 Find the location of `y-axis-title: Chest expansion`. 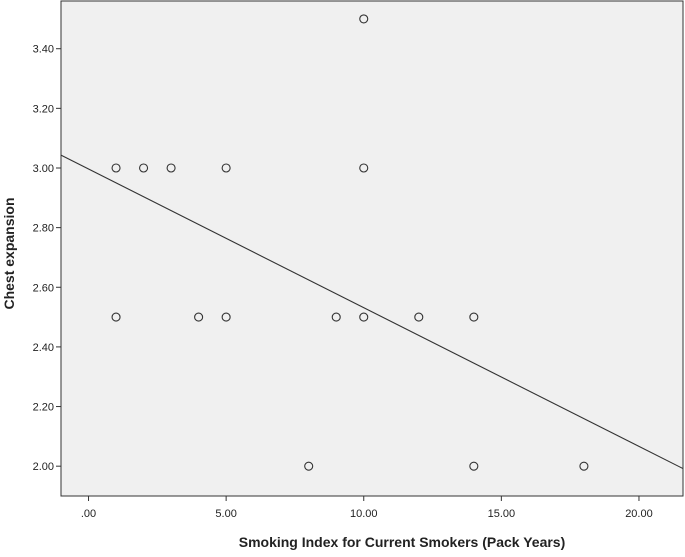

y-axis-title: Chest expansion is located at coordinates (9, 253).